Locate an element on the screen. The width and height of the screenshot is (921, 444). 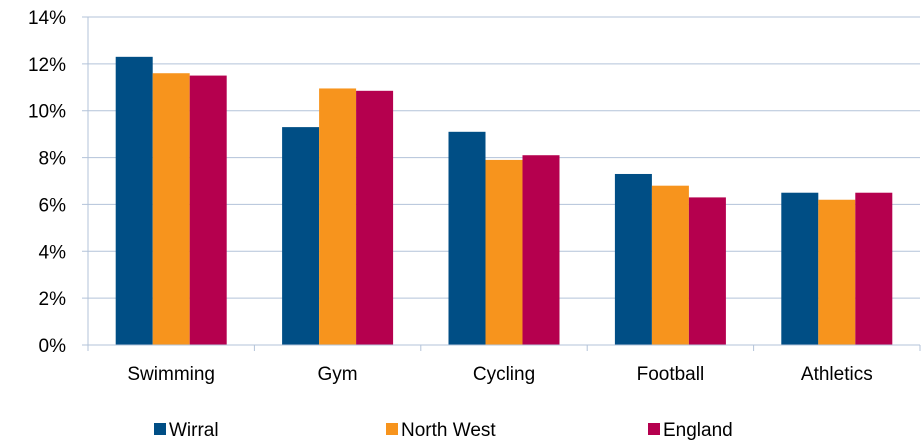
y-tick-label: 14% is located at coordinates (47, 18).